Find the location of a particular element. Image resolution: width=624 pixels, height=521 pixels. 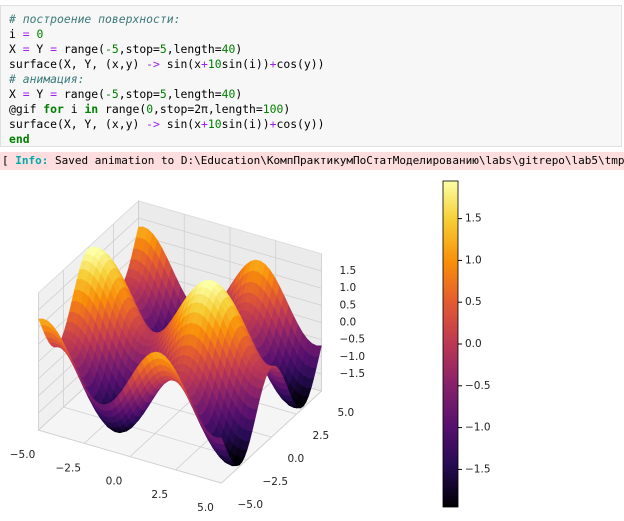

x-tick-label: −2.5 is located at coordinates (69, 468).